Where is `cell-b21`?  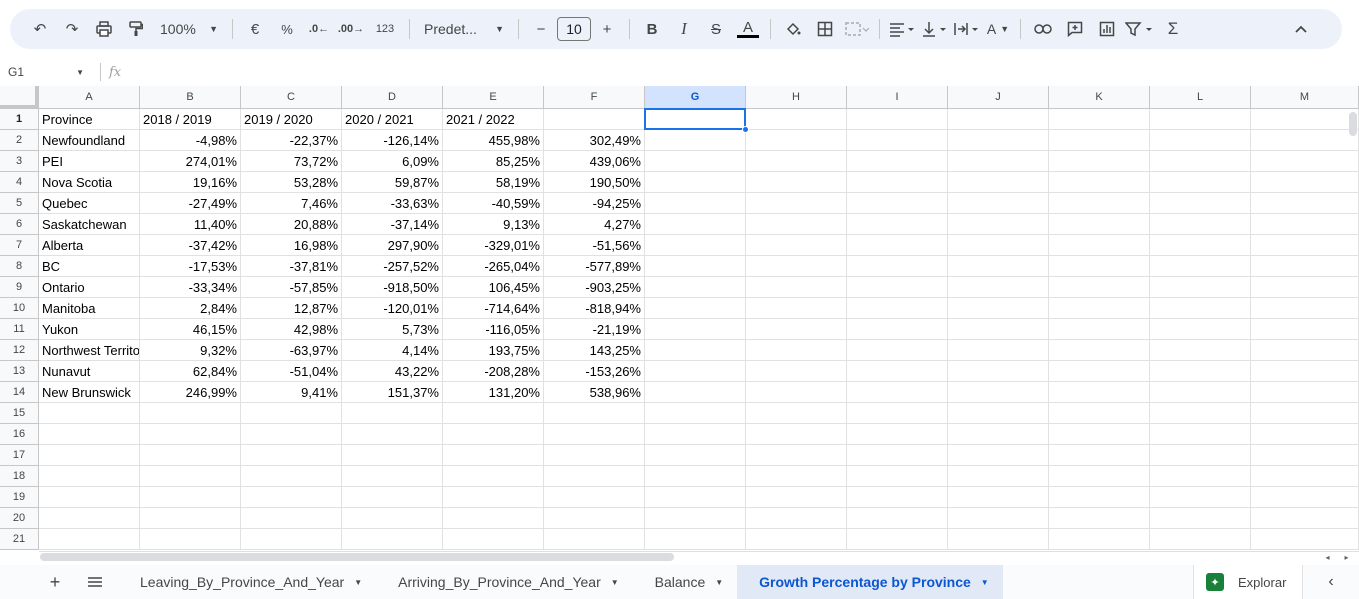 cell-b21 is located at coordinates (190, 539).